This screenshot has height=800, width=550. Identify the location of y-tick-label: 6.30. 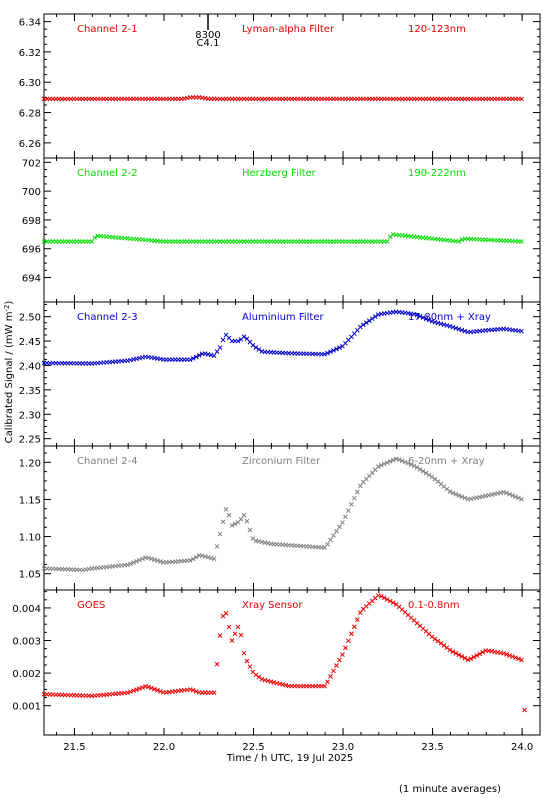
(30, 83).